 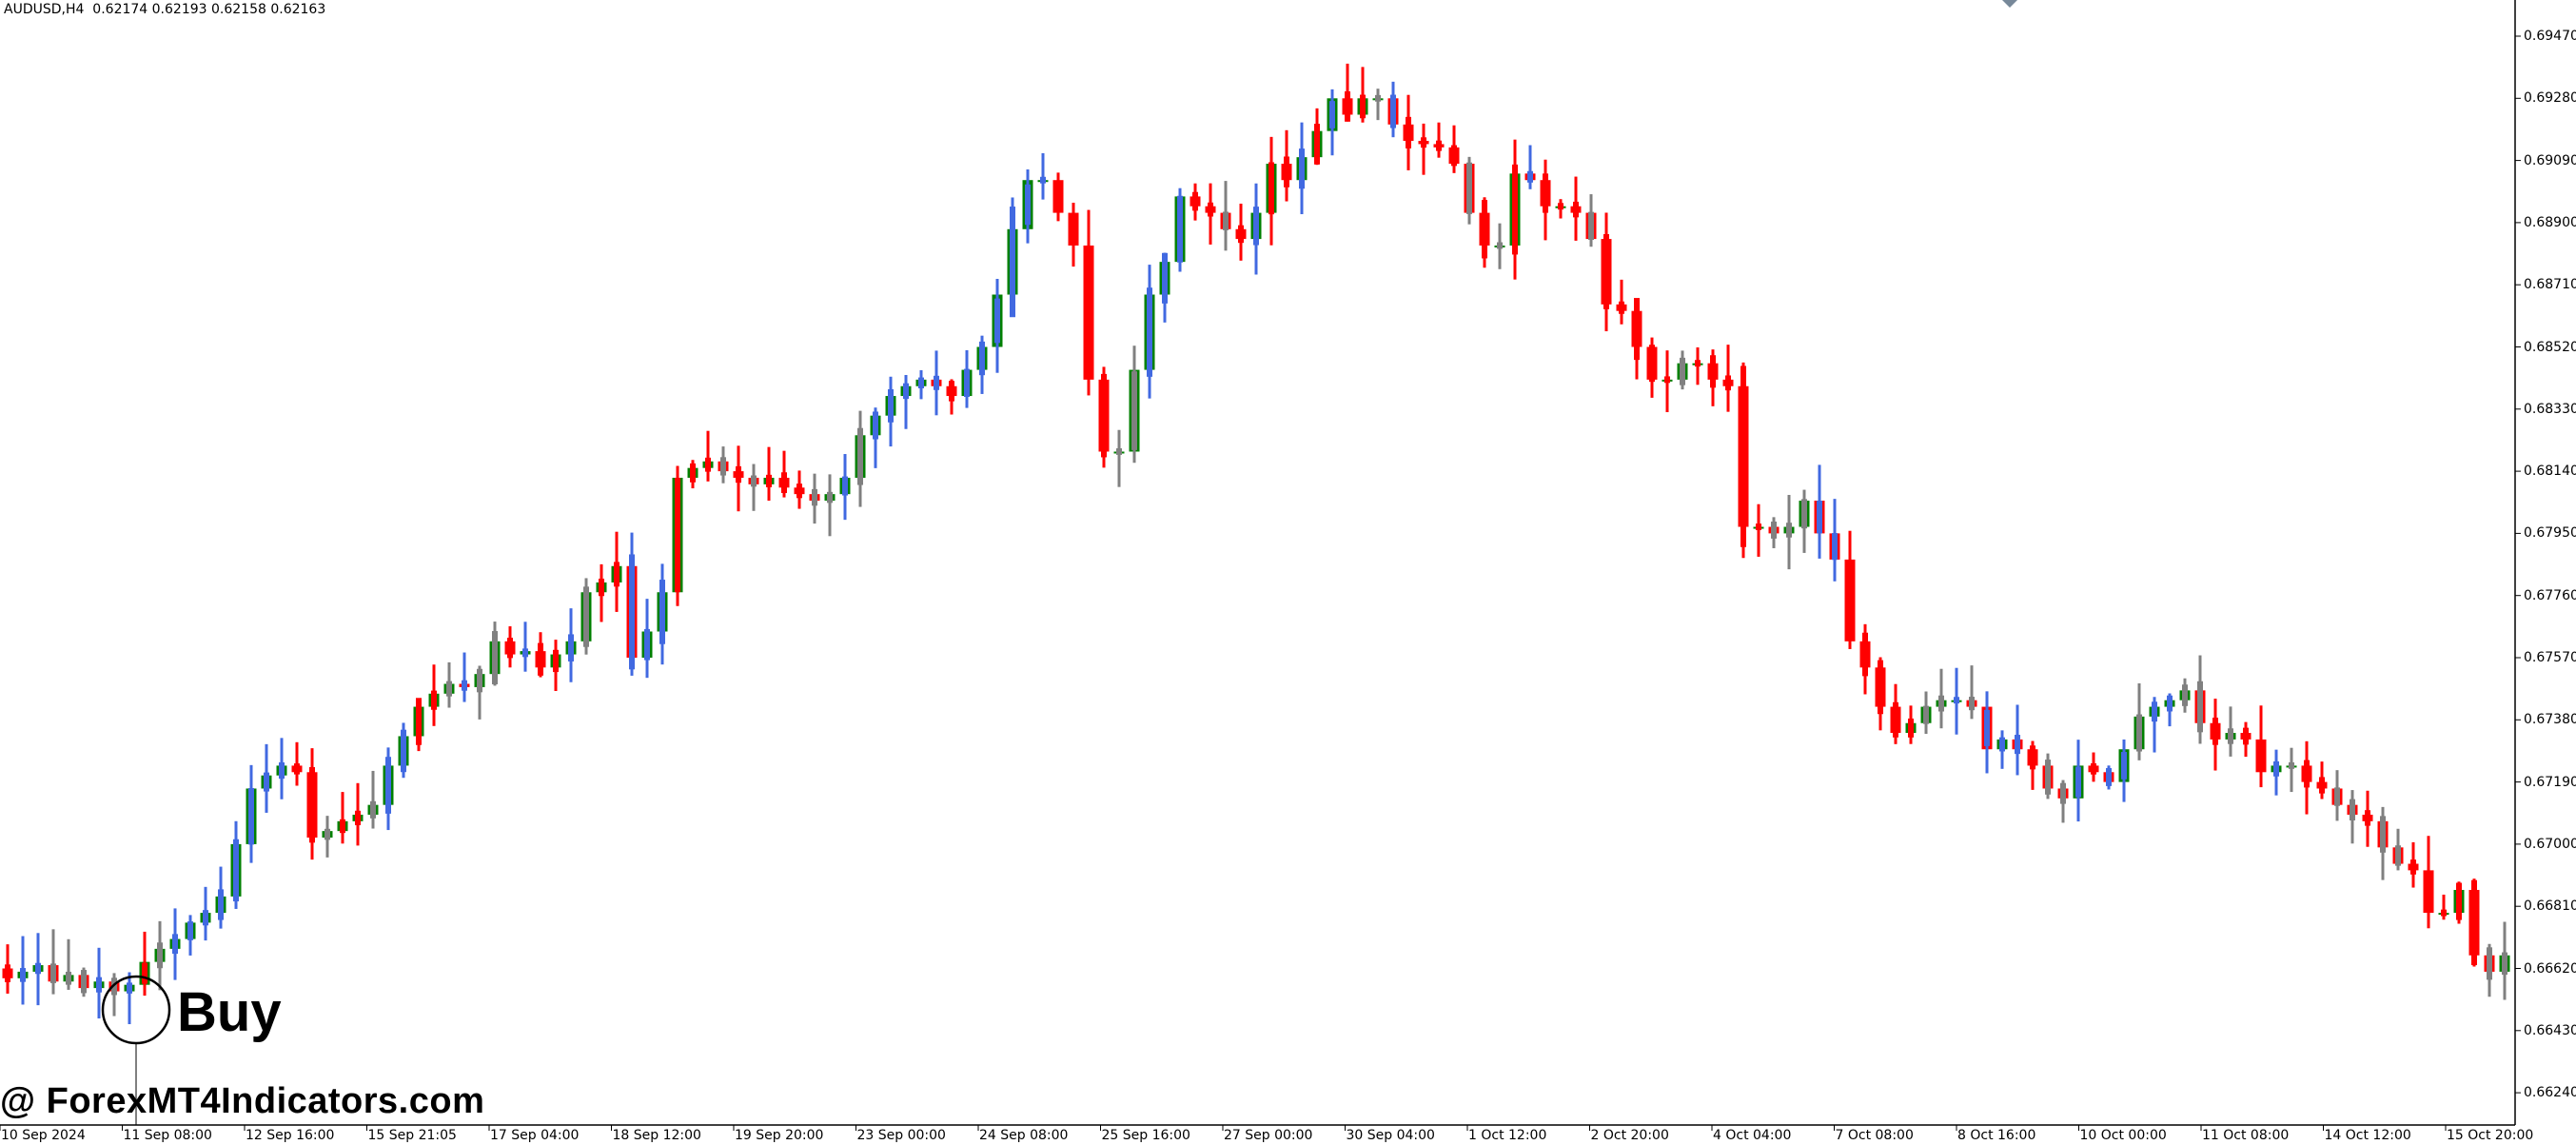 What do you see at coordinates (1507, 1136) in the screenshot?
I see `time-tick-label: 1 Oct 12:00` at bounding box center [1507, 1136].